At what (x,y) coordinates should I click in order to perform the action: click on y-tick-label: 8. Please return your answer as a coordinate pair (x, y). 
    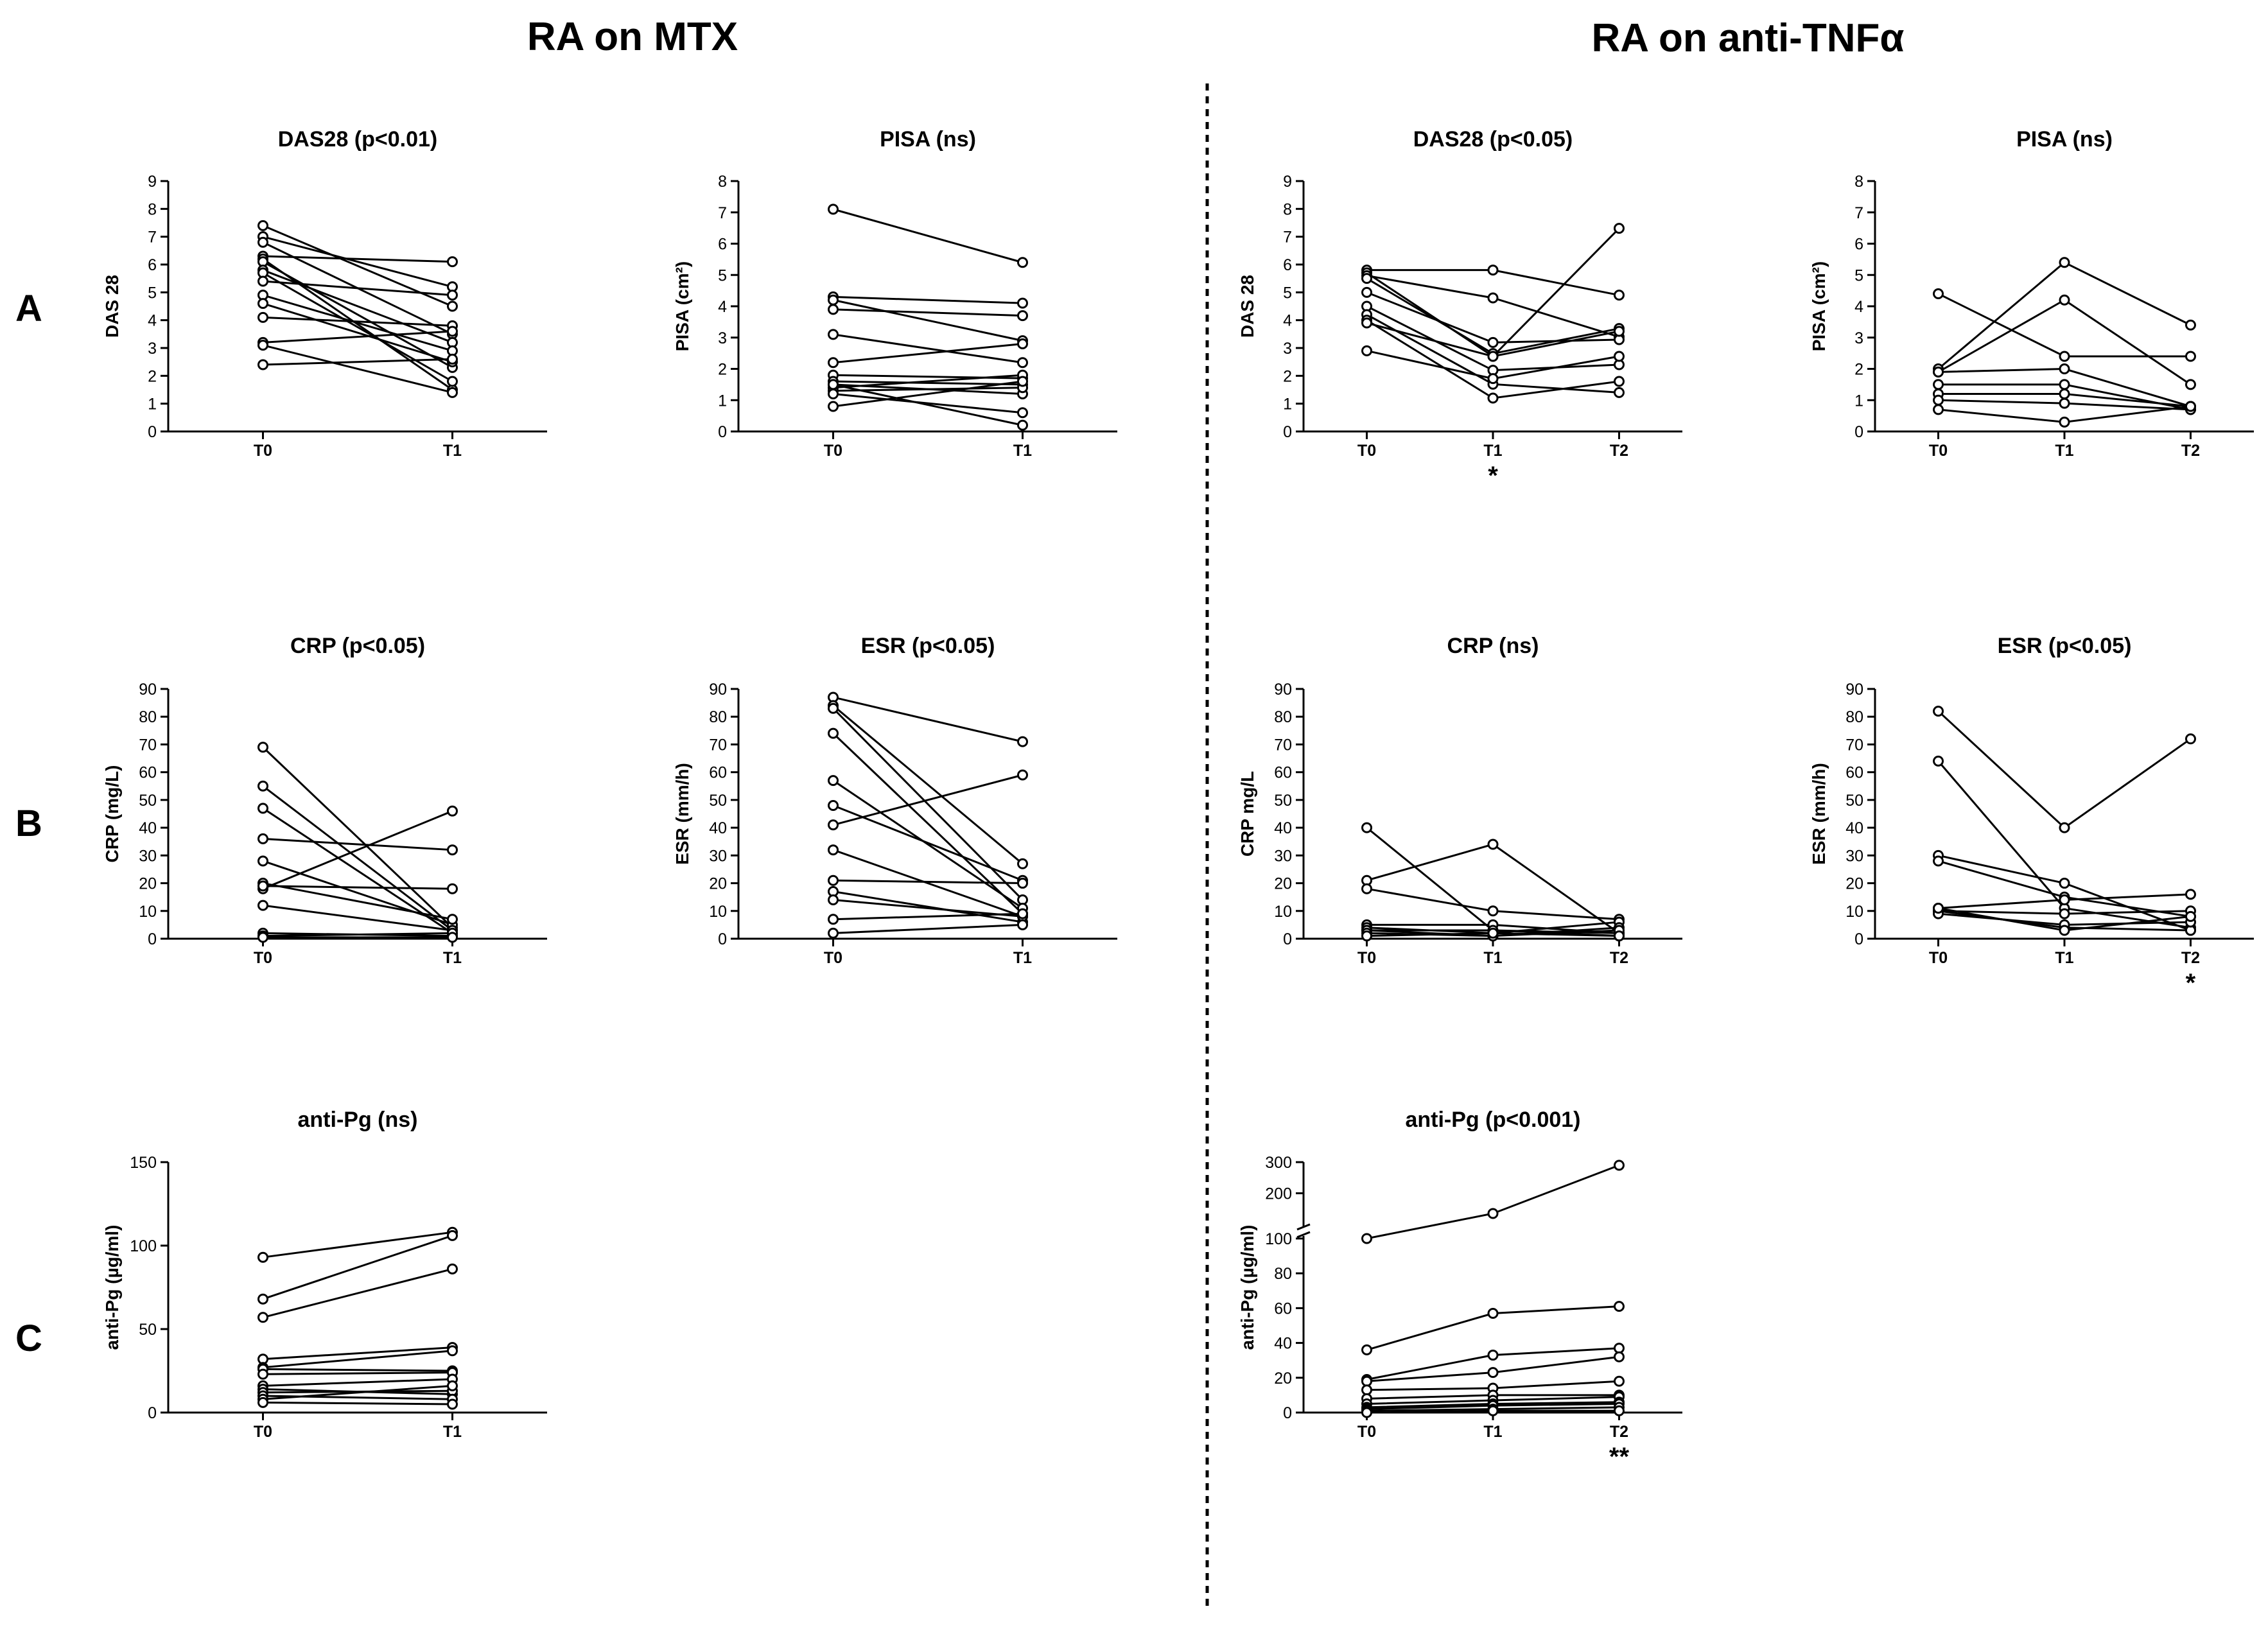
    Looking at the image, I should click on (1287, 209).